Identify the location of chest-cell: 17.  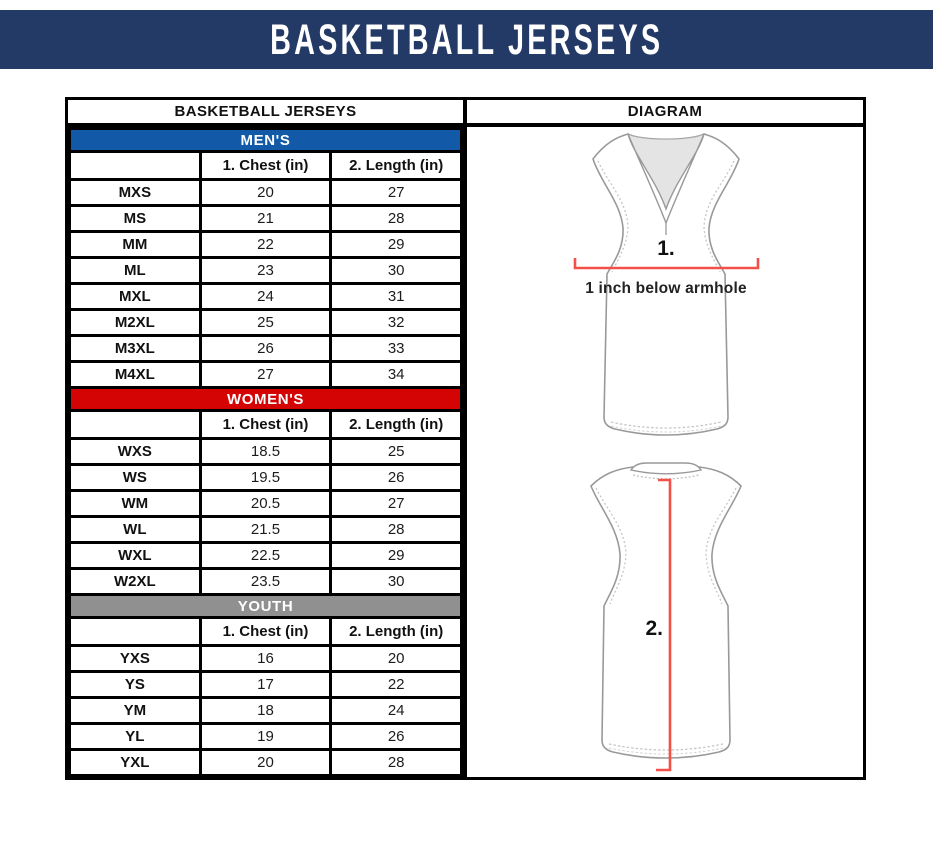
(265, 684).